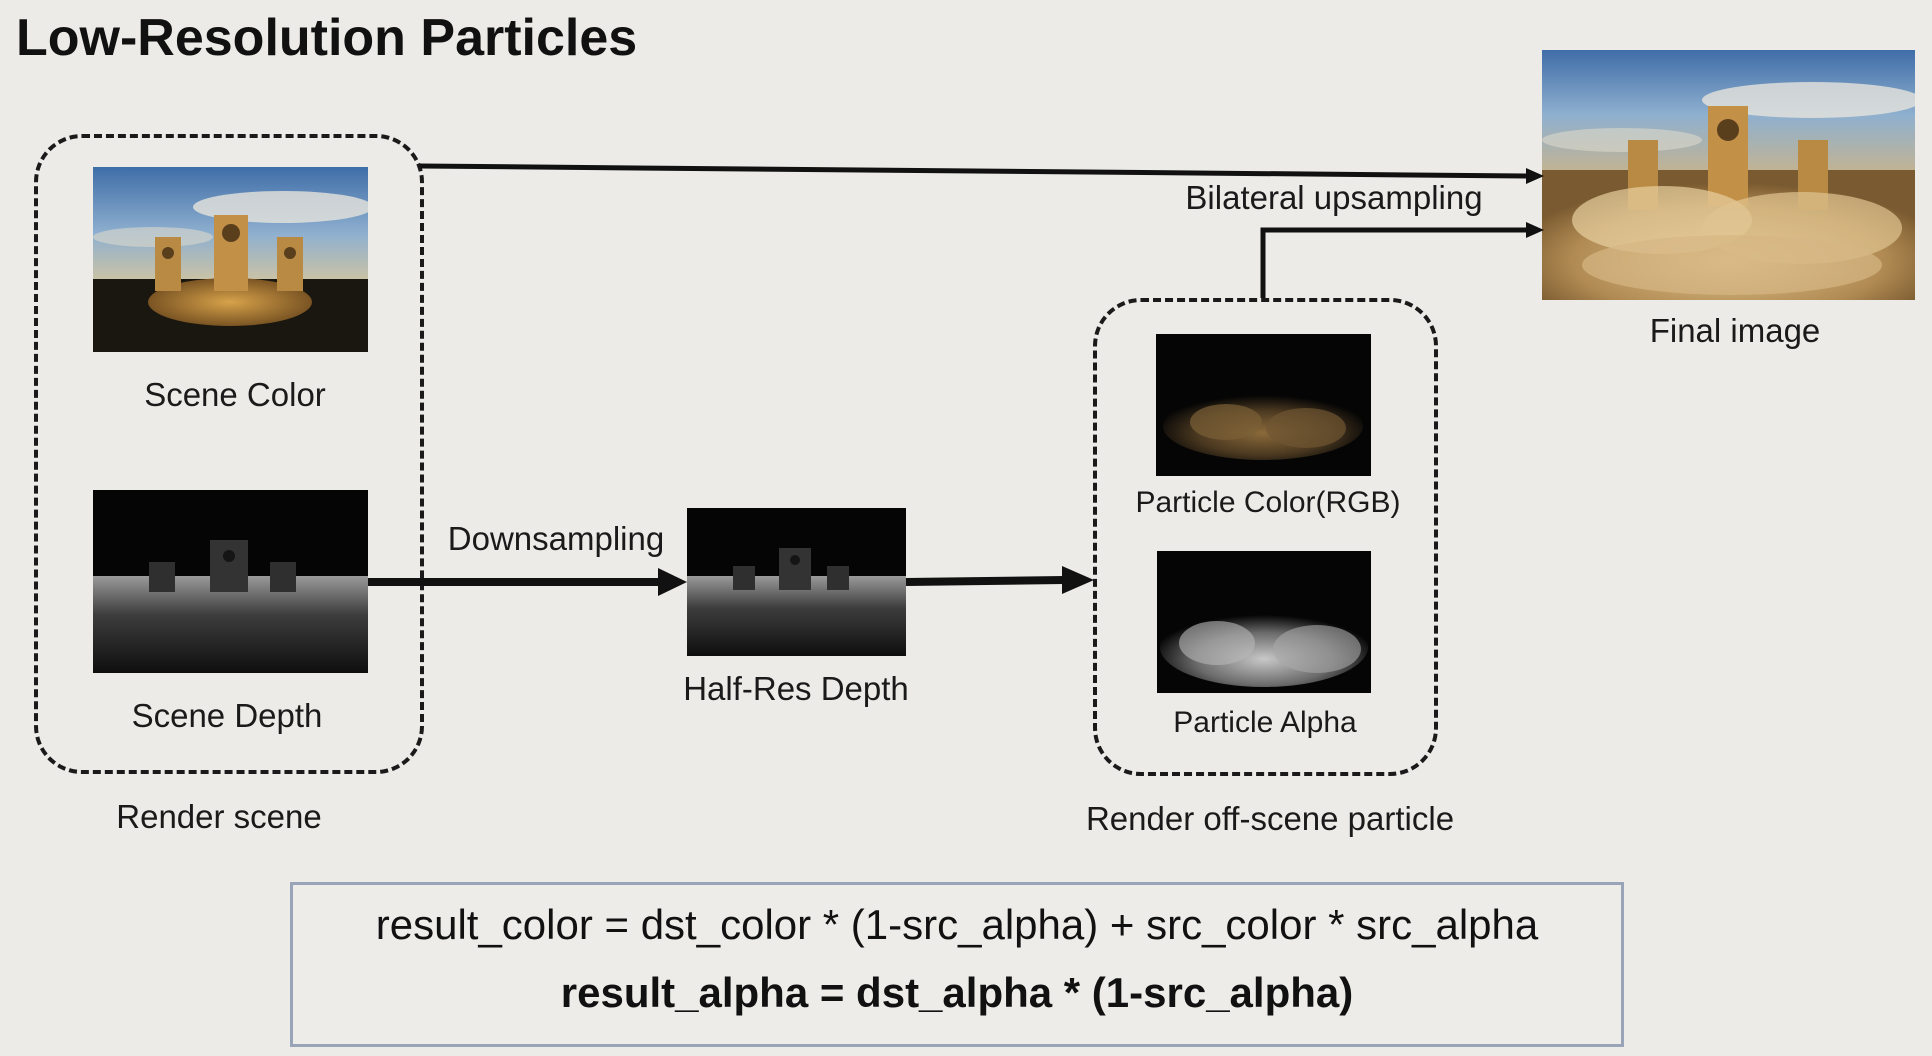 This screenshot has width=1932, height=1056. I want to click on arrow-particle-to-final, so click(1402, 260).